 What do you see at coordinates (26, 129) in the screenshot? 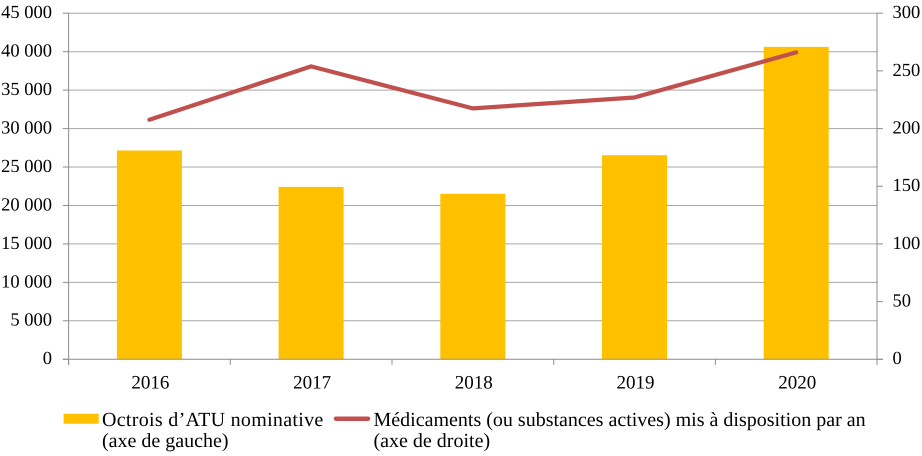
I see `svg-text: 30 000` at bounding box center [26, 129].